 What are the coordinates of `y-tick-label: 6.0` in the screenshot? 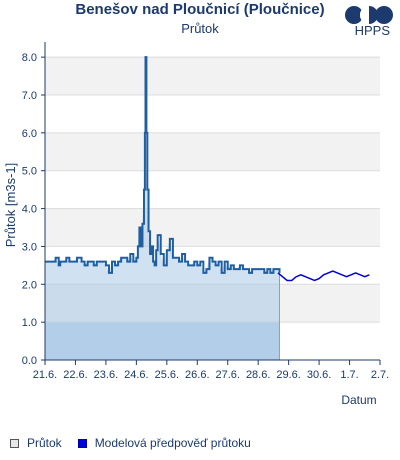 It's located at (29, 134).